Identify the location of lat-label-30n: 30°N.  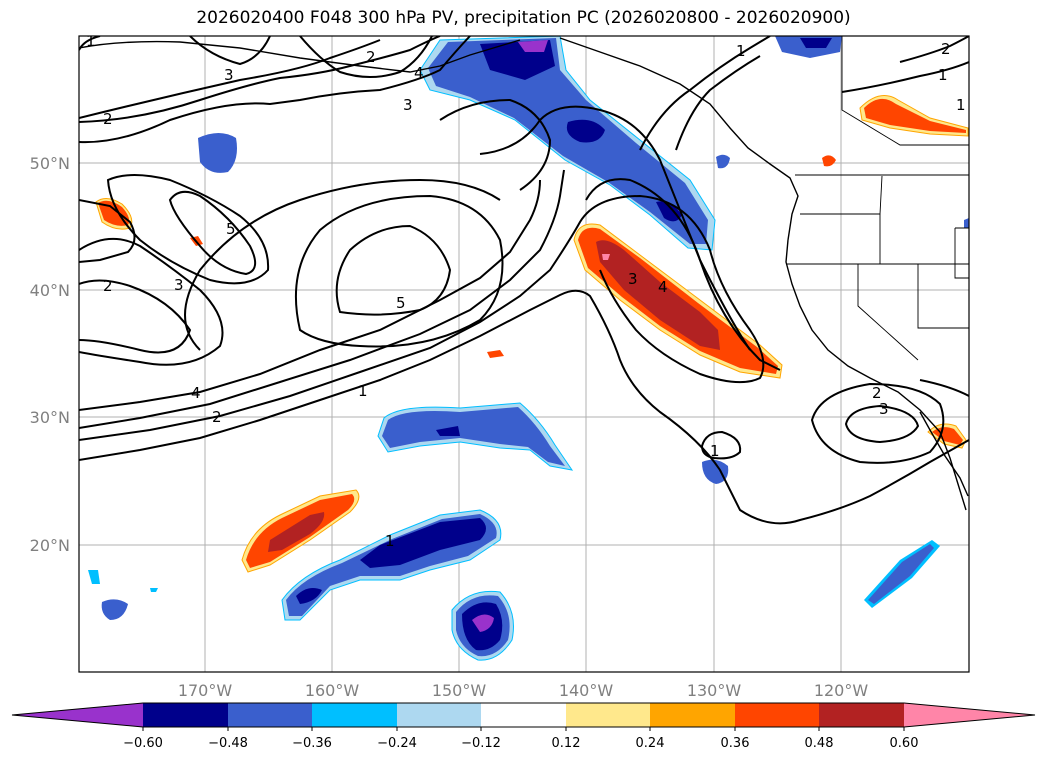
(50, 417).